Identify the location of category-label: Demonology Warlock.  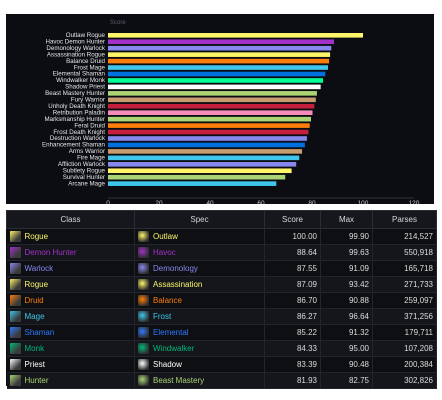
(75, 48).